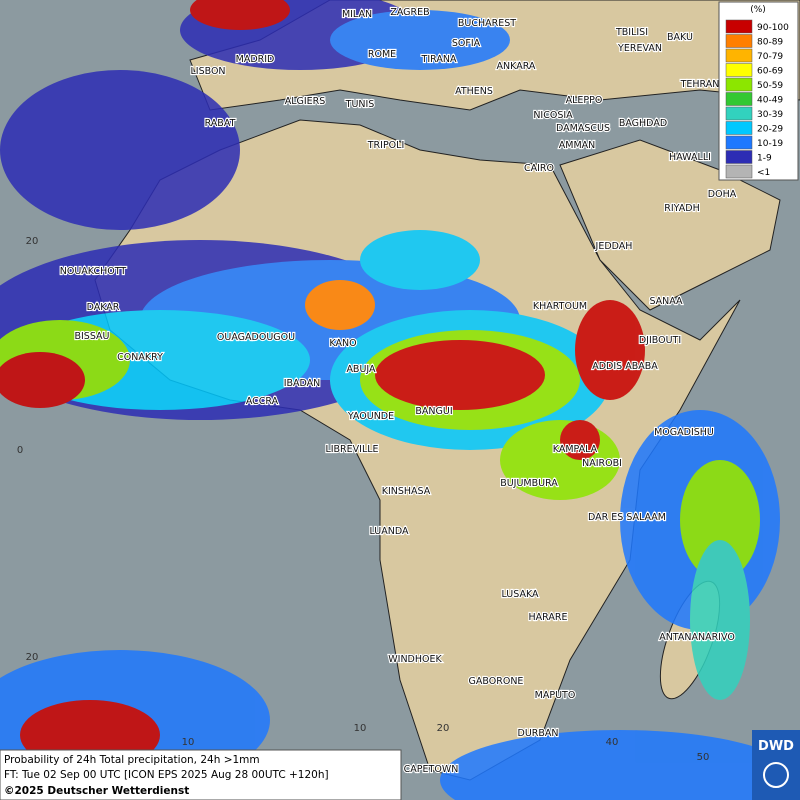 This screenshot has height=800, width=800. What do you see at coordinates (256, 337) in the screenshot?
I see `city-label: OUAGADOUGOU` at bounding box center [256, 337].